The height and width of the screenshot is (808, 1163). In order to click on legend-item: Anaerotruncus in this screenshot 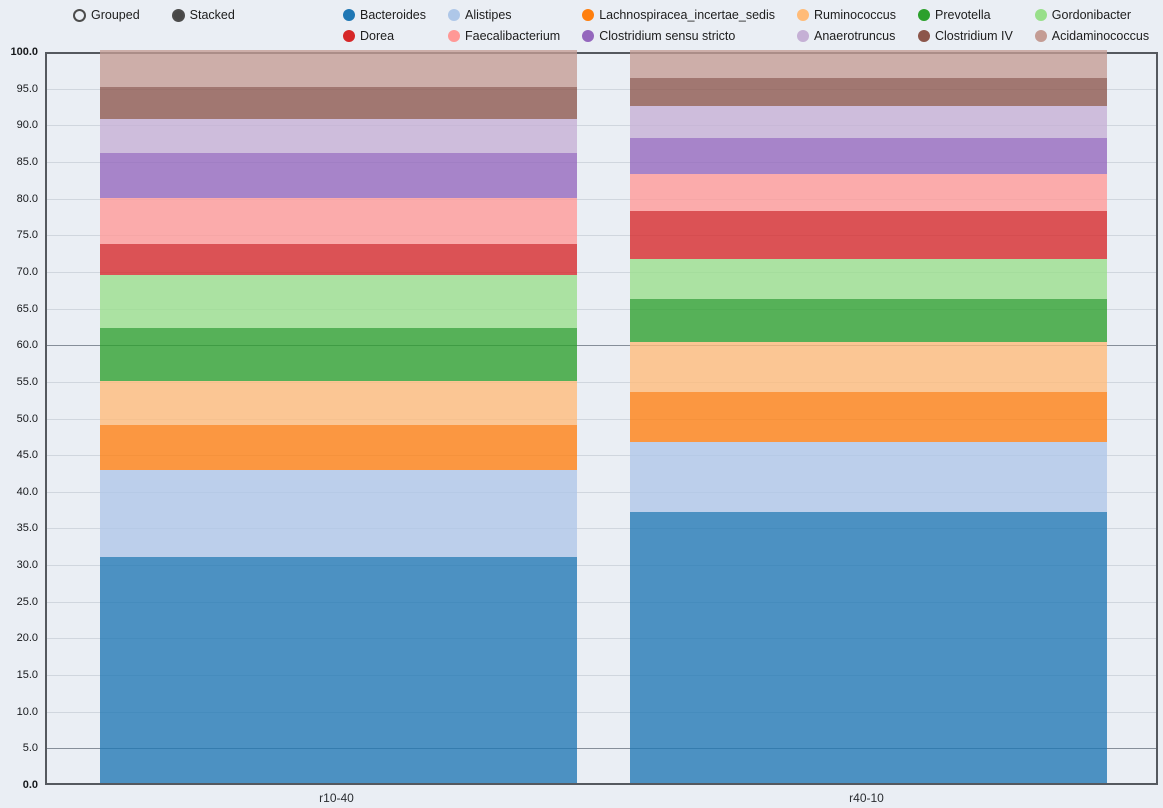, I will do `click(846, 36)`.